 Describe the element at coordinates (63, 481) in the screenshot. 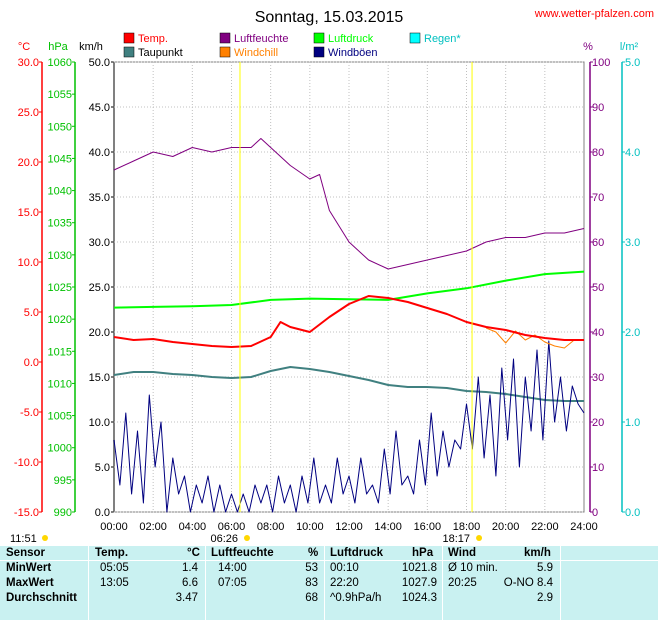

I see `tick-label-pressure: 995` at that location.